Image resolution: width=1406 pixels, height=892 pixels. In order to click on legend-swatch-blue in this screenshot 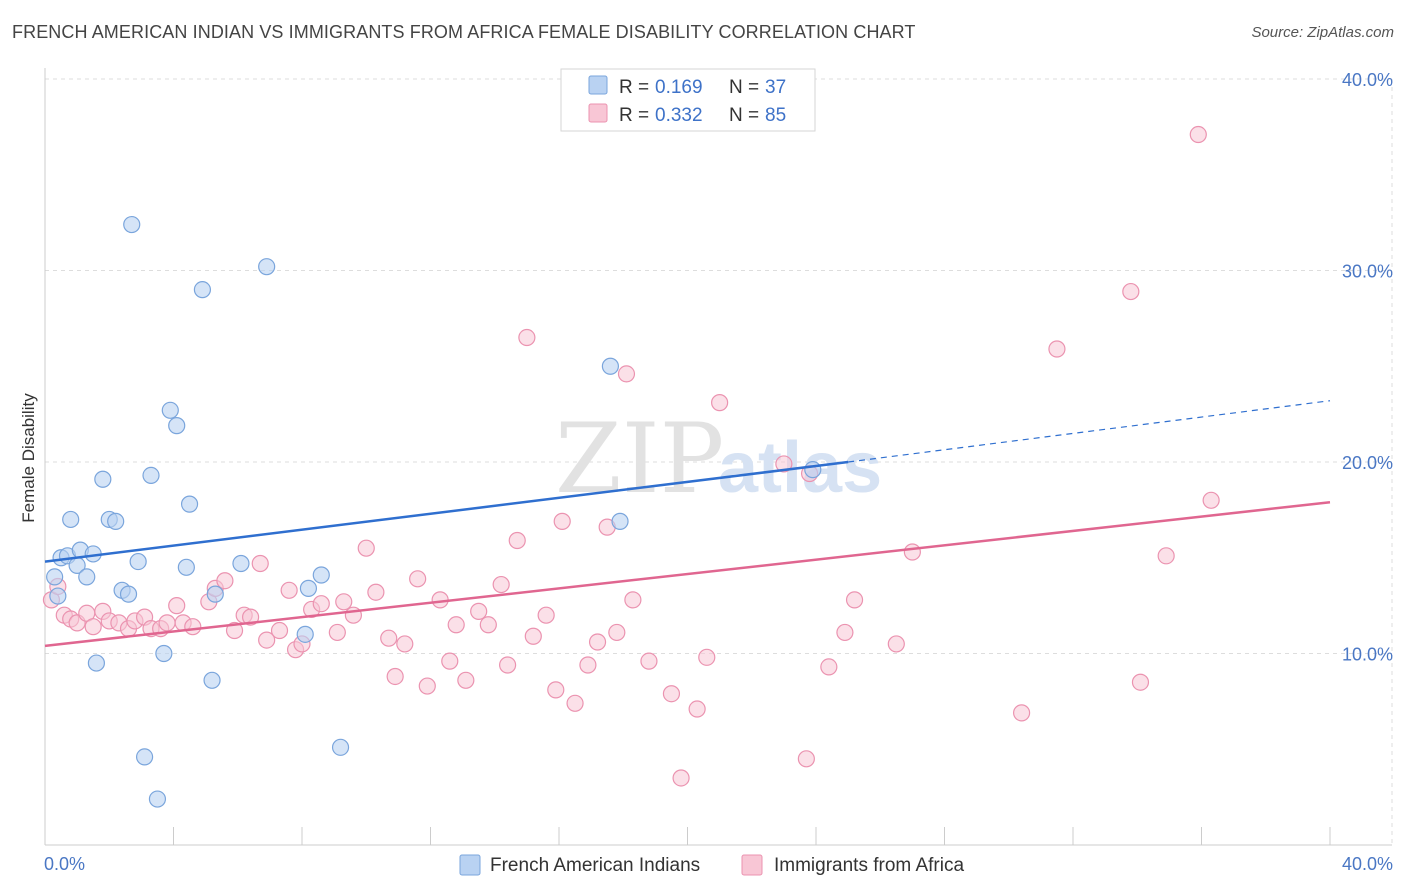, I will do `click(598, 85)`.